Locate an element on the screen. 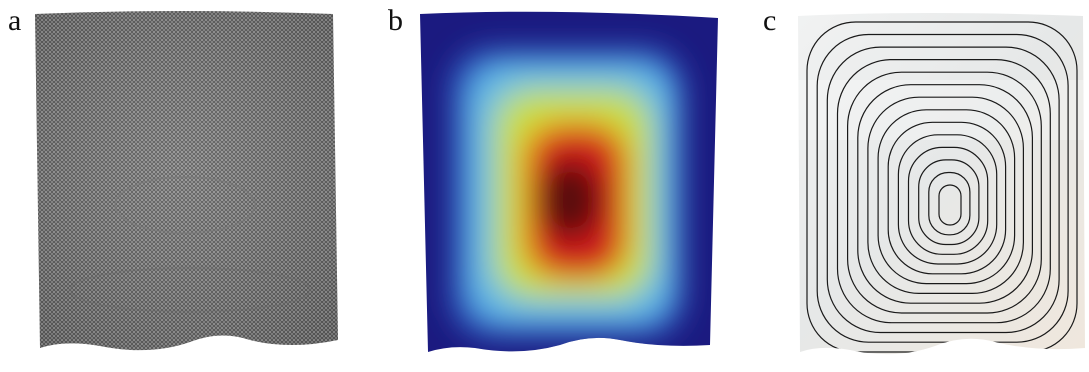 This screenshot has width=1089, height=372. panel-b-label: b is located at coordinates (395, 20).